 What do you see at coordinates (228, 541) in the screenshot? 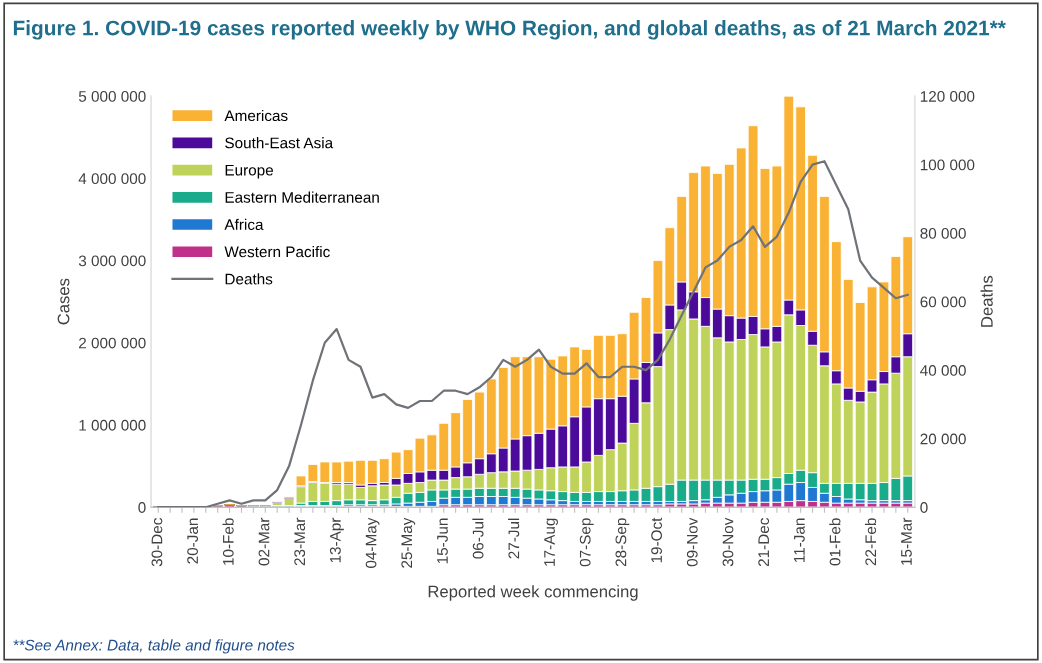
I see `x-tick-label: 10-Feb` at bounding box center [228, 541].